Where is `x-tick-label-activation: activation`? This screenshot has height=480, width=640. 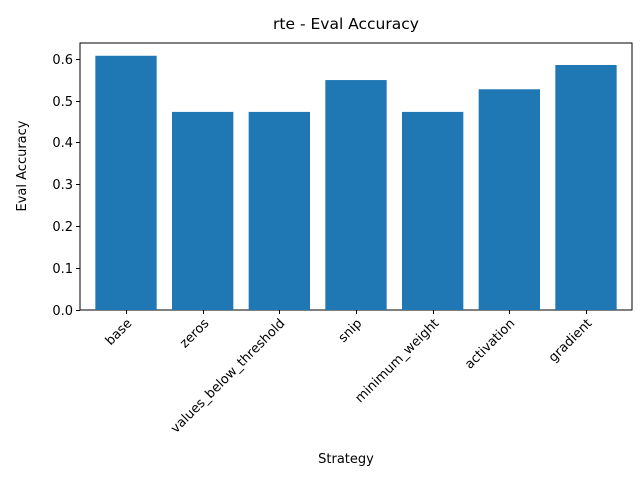 x-tick-label-activation: activation is located at coordinates (490, 344).